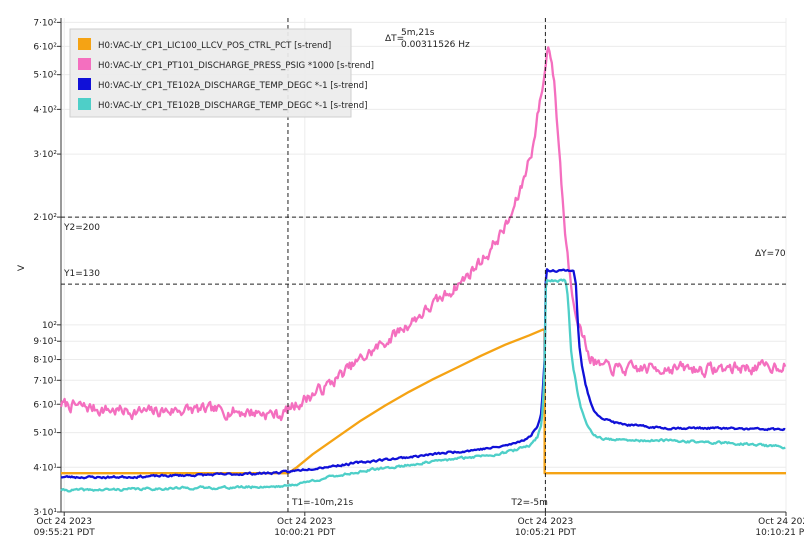  What do you see at coordinates (779, 533) in the screenshot?
I see `x-tick-time-label: 10:10:21 PDT` at bounding box center [779, 533].